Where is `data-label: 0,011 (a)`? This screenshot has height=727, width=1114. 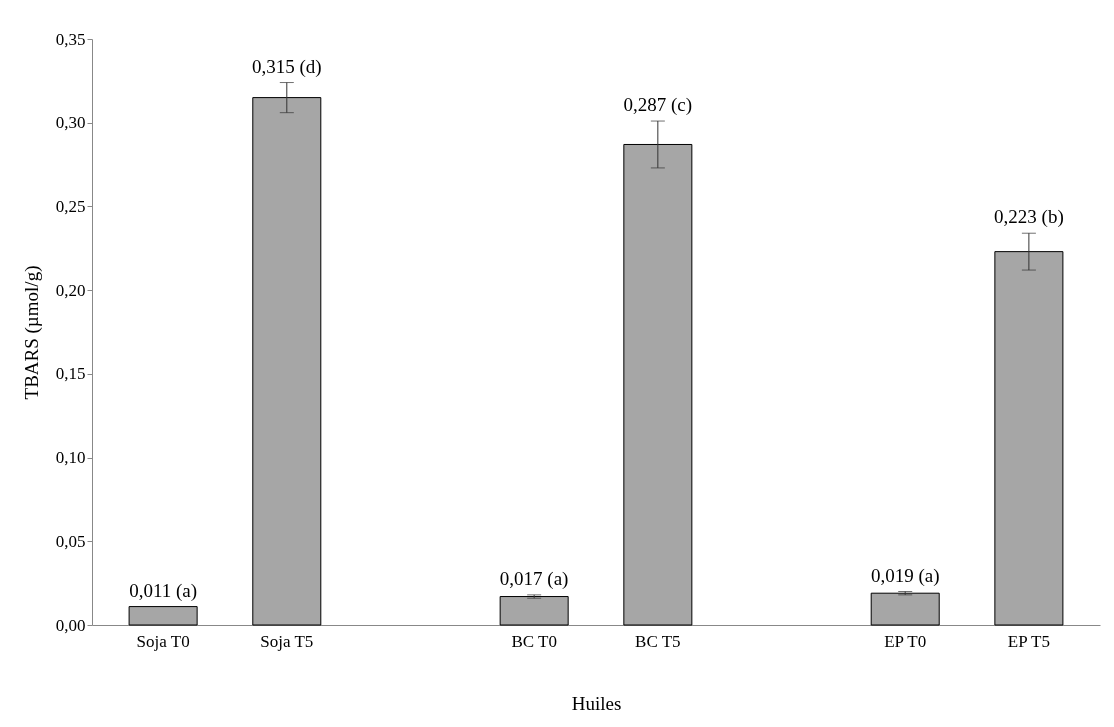
data-label: 0,011 (a) is located at coordinates (163, 590).